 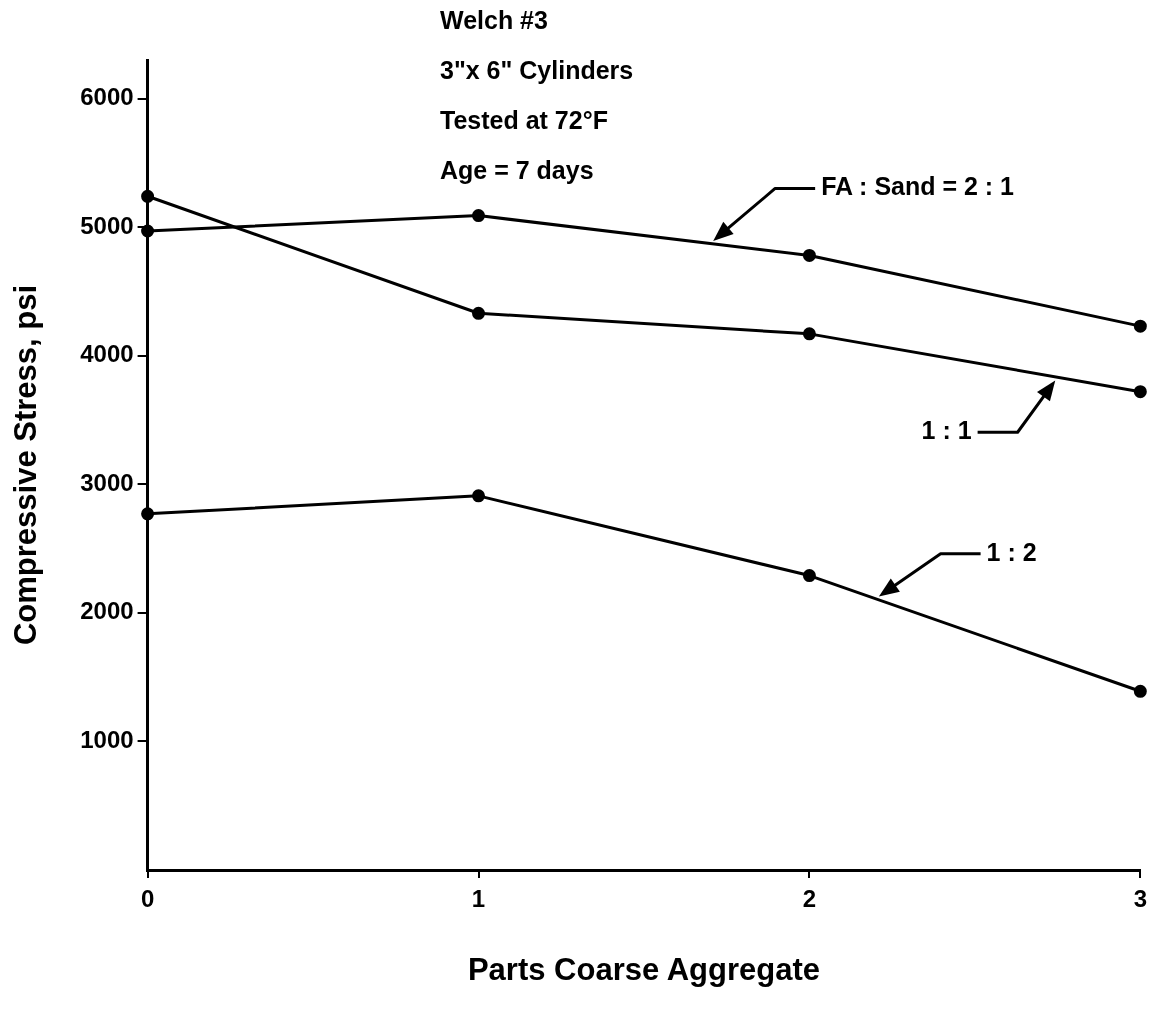 What do you see at coordinates (809, 899) in the screenshot?
I see `x-tick-label: 2` at bounding box center [809, 899].